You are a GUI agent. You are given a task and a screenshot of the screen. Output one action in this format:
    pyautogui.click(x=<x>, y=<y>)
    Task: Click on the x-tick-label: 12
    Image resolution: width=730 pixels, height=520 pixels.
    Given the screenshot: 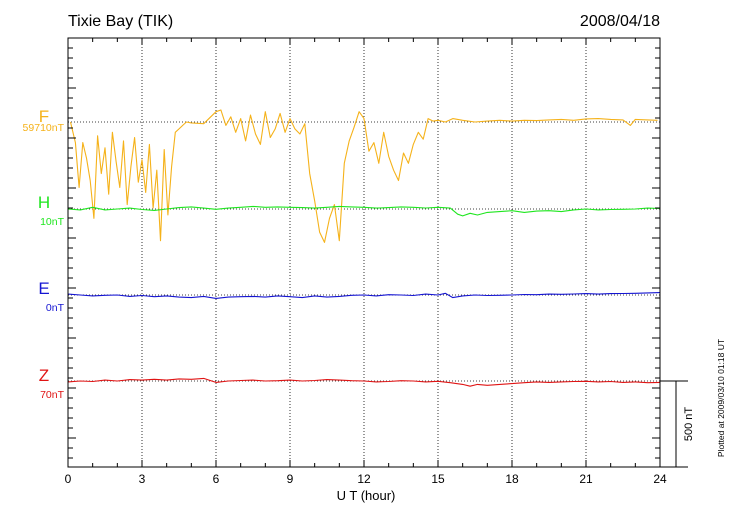 What is the action you would take?
    pyautogui.click(x=364, y=479)
    